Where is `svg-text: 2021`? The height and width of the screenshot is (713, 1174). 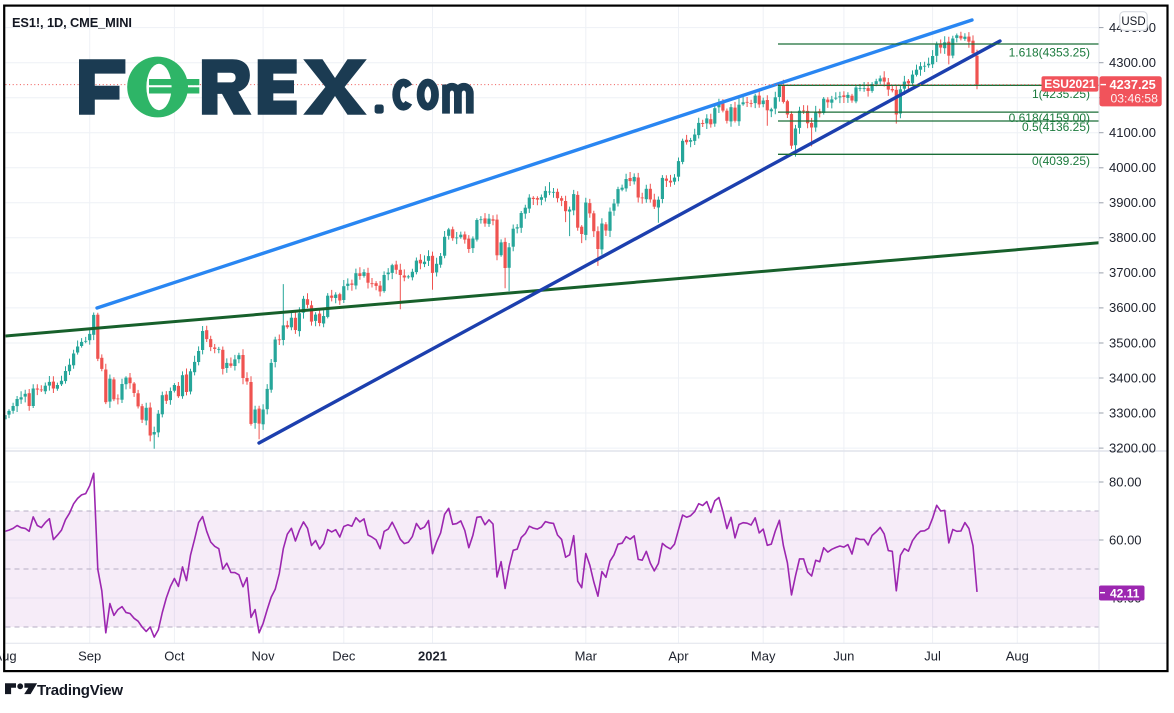 svg-text: 2021 is located at coordinates (432, 656).